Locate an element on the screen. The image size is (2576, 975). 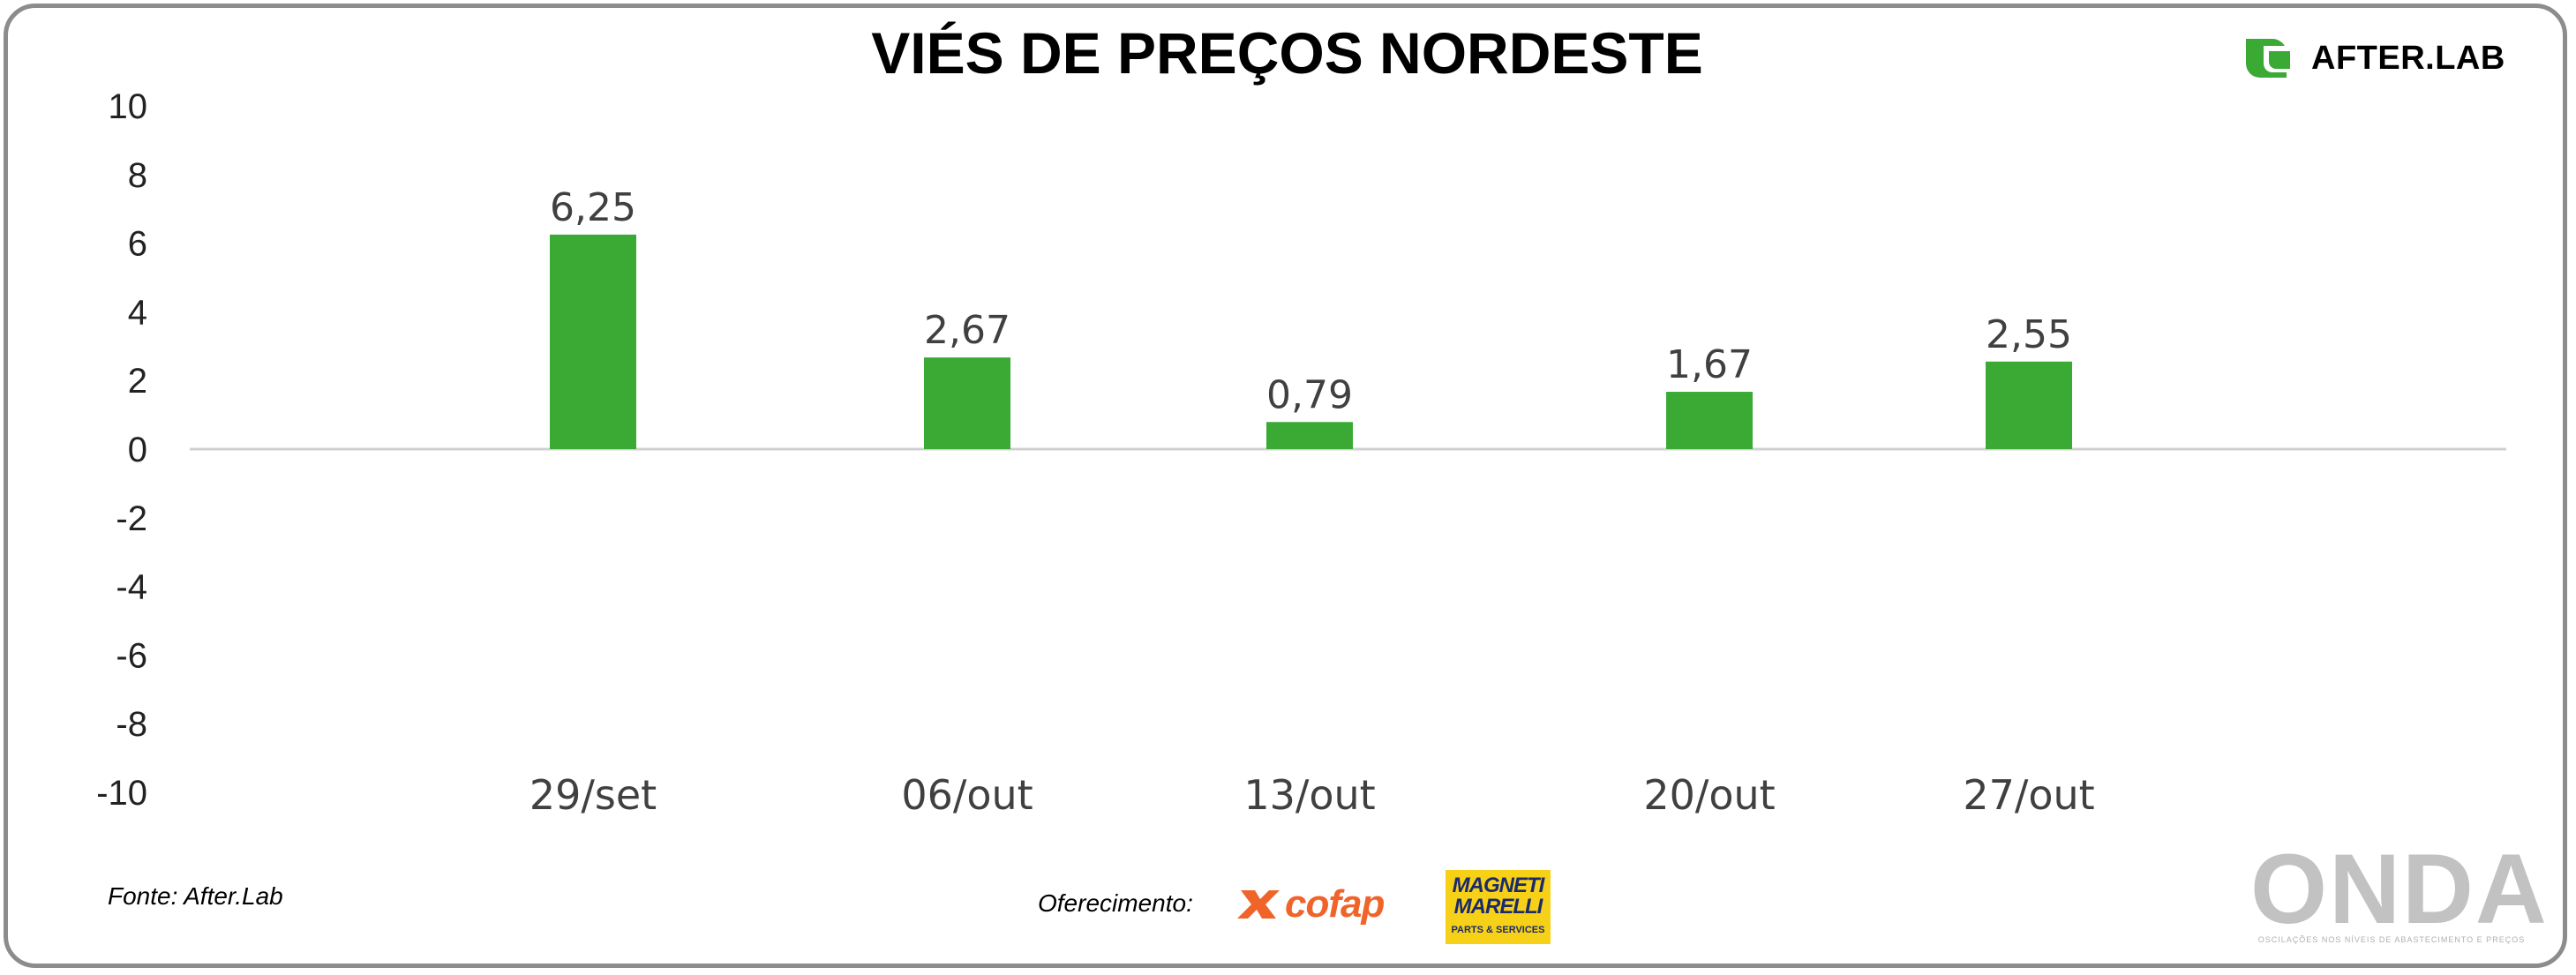
x-tick-label: 29/set is located at coordinates (593, 795).